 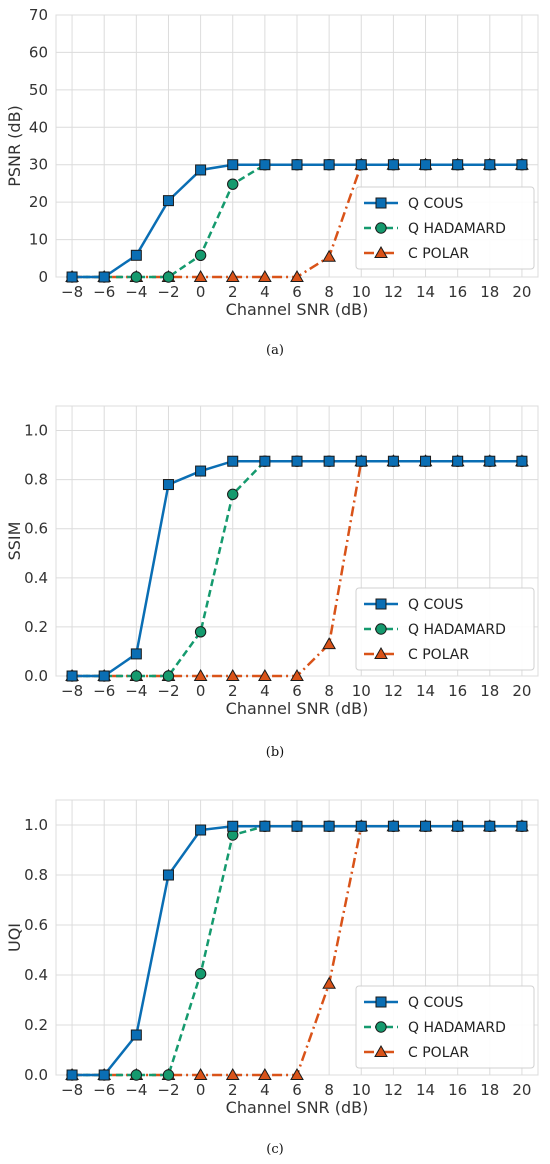 What do you see at coordinates (275, 1149) in the screenshot?
I see `caption-c: (c)` at bounding box center [275, 1149].